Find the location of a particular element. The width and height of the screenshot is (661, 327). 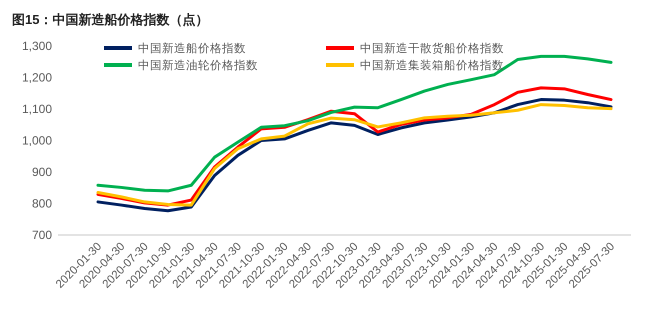

legend-label: 中国新造干散货船价格指数 is located at coordinates (432, 48).